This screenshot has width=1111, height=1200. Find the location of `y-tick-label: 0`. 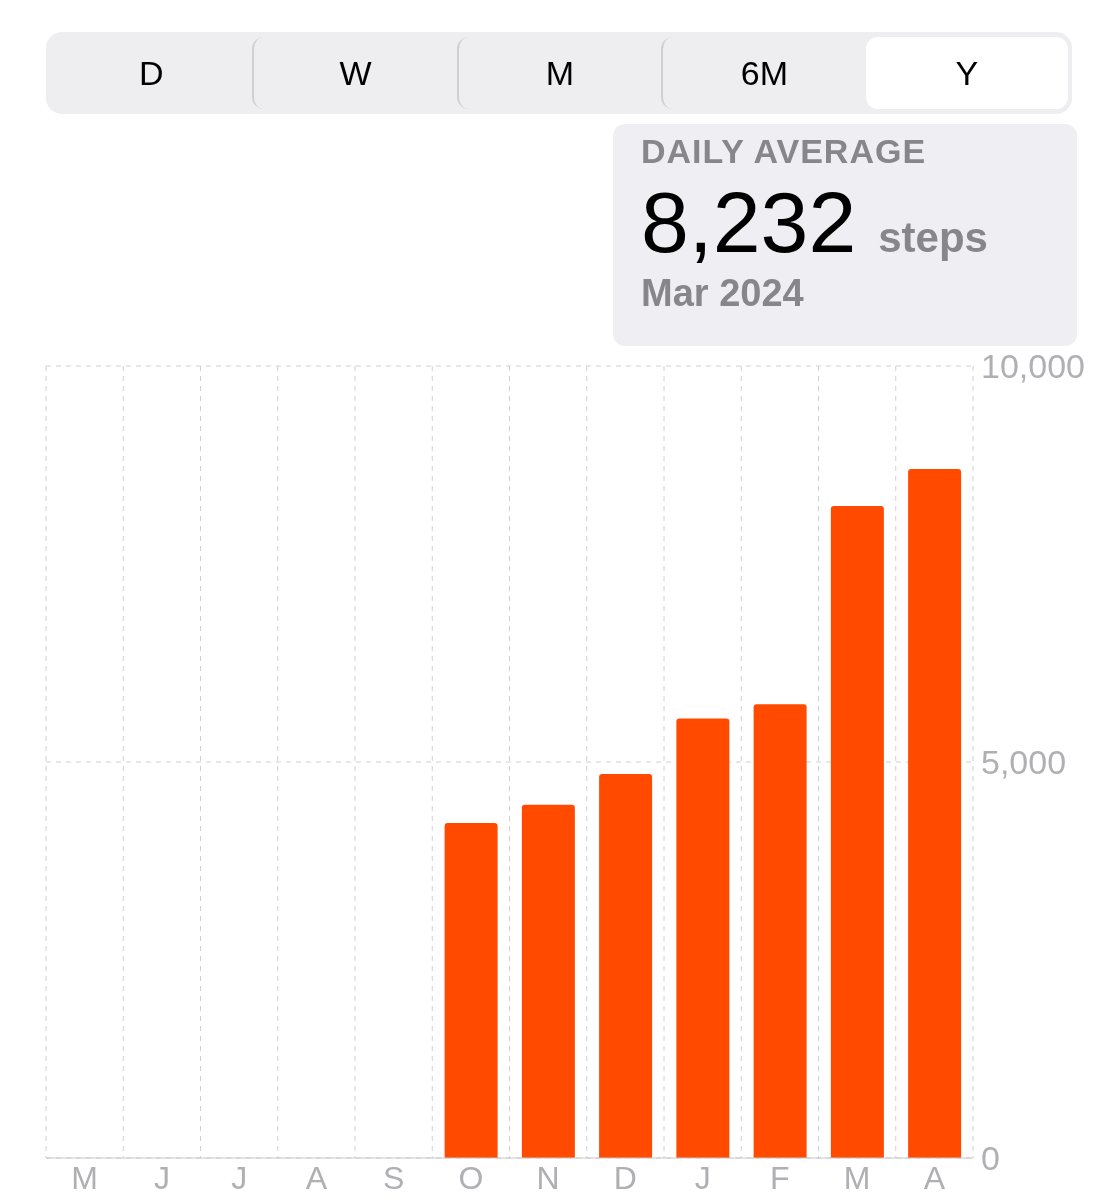

y-tick-label: 0 is located at coordinates (990, 1158).